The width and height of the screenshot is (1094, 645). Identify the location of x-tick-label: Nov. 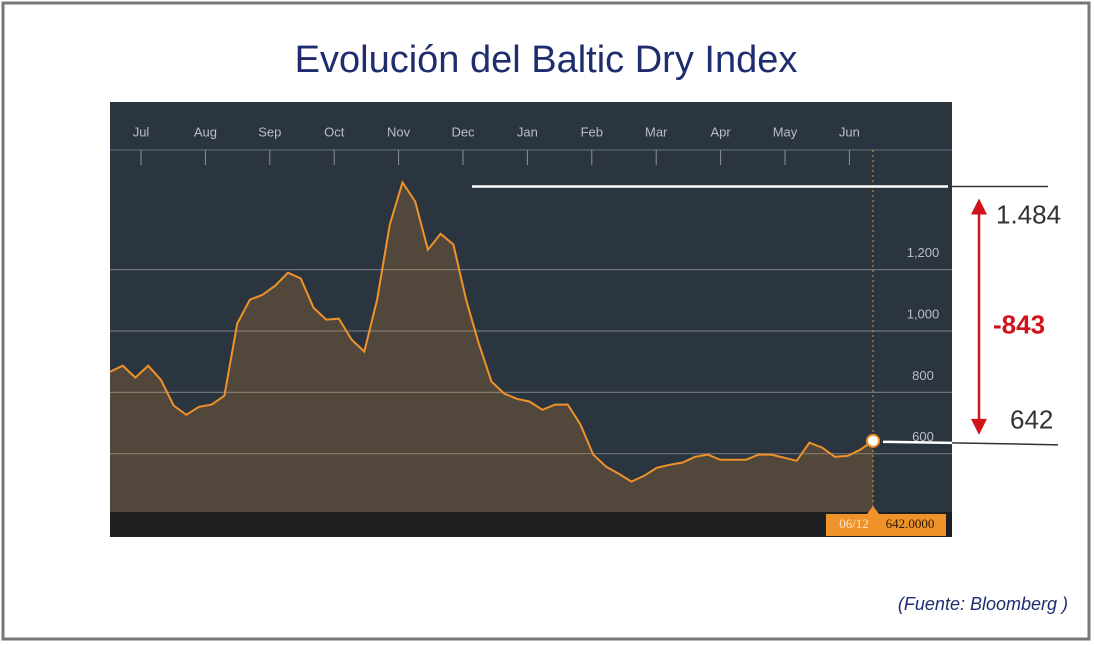
(399, 131).